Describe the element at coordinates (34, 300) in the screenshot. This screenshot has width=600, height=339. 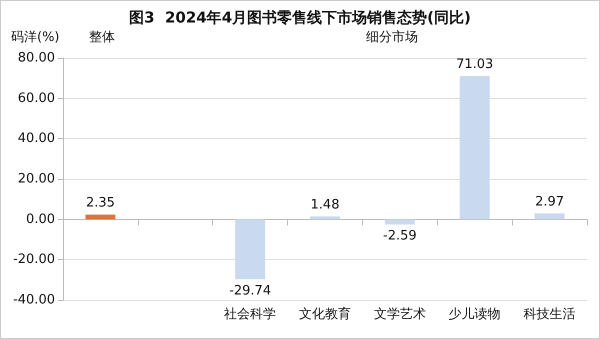
I see `y-tick-label: -40.00` at that location.